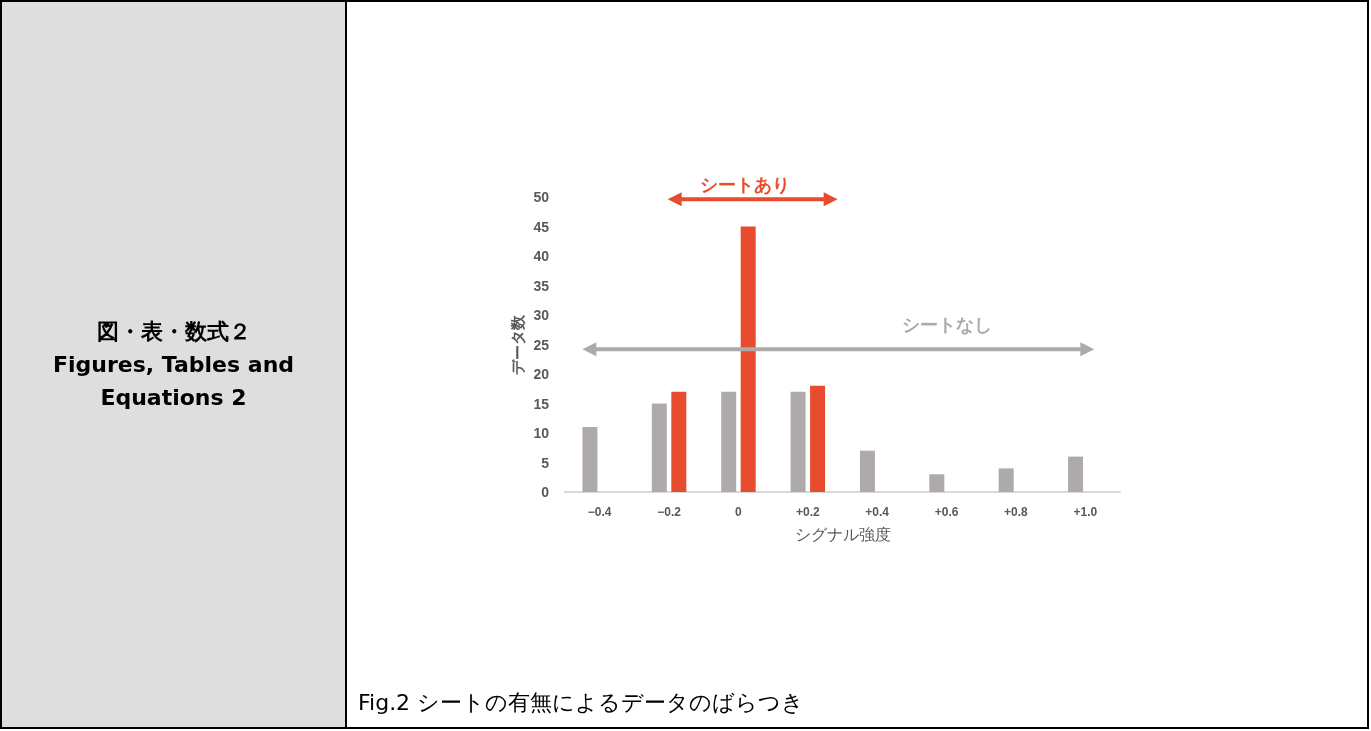  Describe the element at coordinates (517, 344) in the screenshot. I see `y-axis-title: データ数` at that location.